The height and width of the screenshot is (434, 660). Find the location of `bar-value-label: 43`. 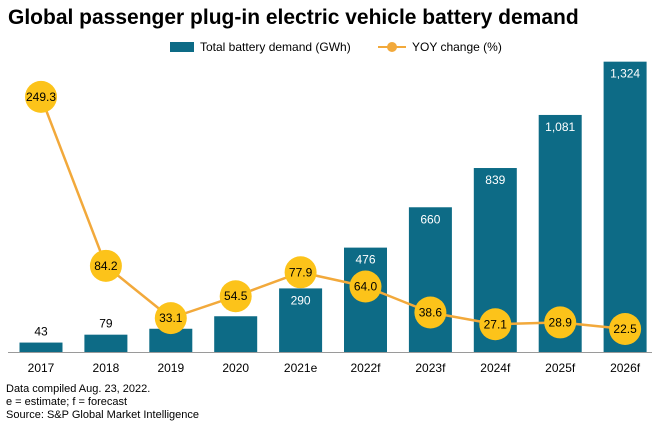

bar-value-label: 43 is located at coordinates (41, 332).